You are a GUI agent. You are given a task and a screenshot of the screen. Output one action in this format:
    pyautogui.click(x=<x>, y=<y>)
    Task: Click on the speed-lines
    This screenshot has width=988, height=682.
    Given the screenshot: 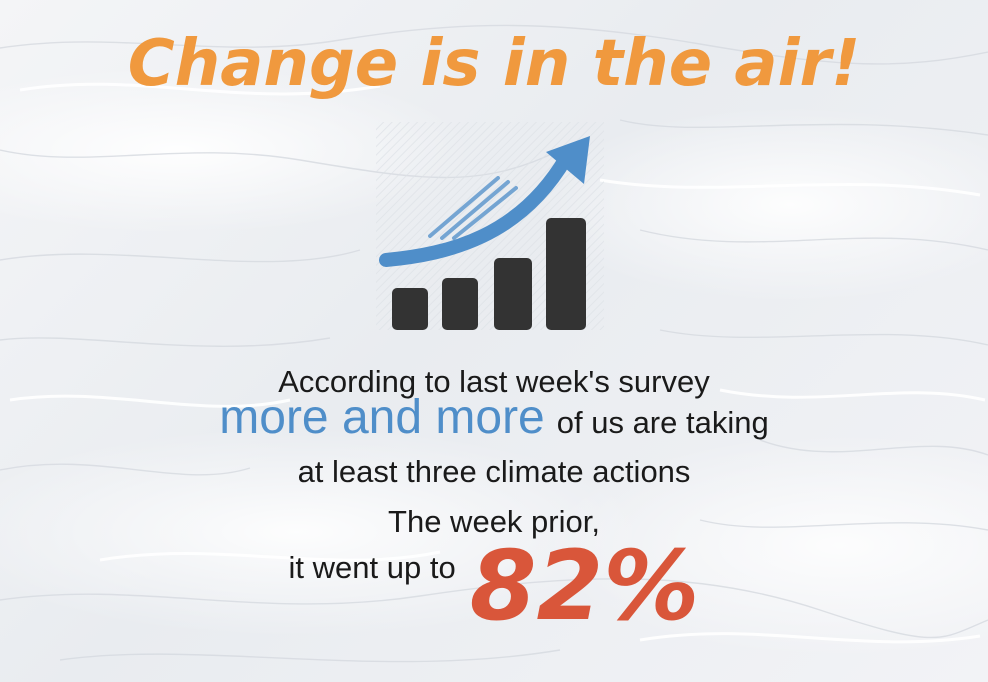 What is the action you would take?
    pyautogui.click(x=473, y=208)
    